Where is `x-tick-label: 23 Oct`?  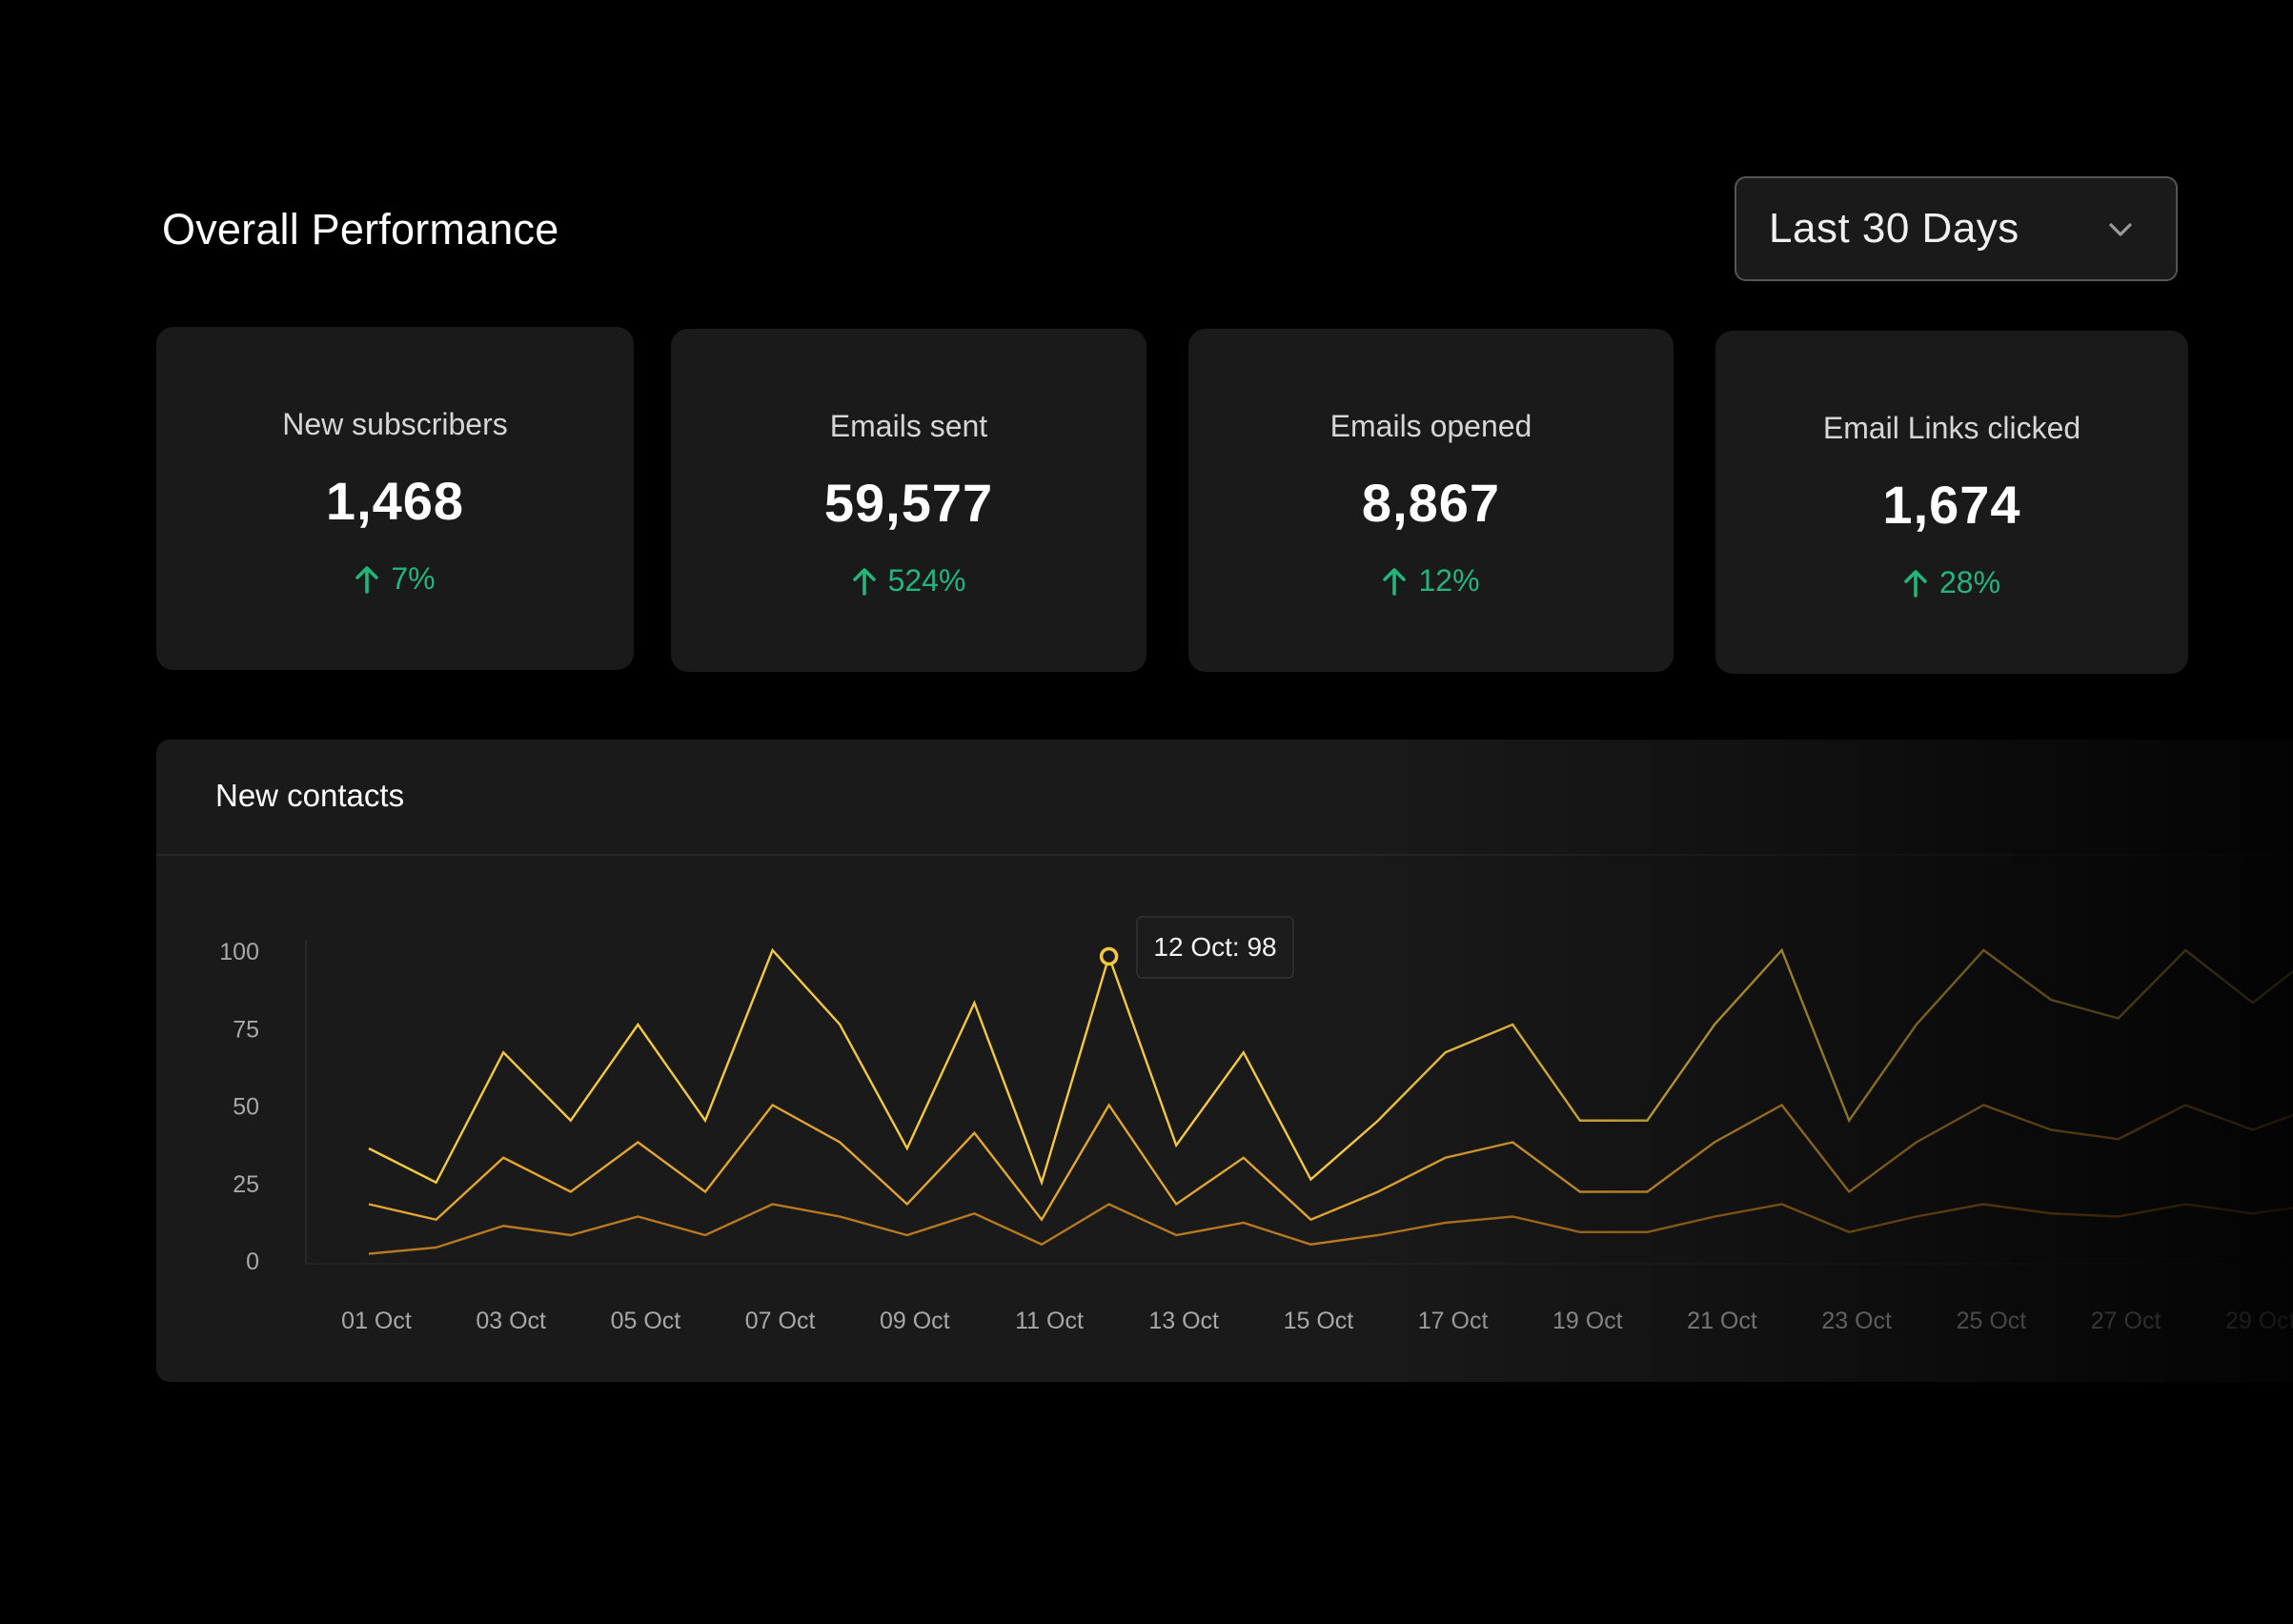
x-tick-label: 23 Oct is located at coordinates (1857, 1321).